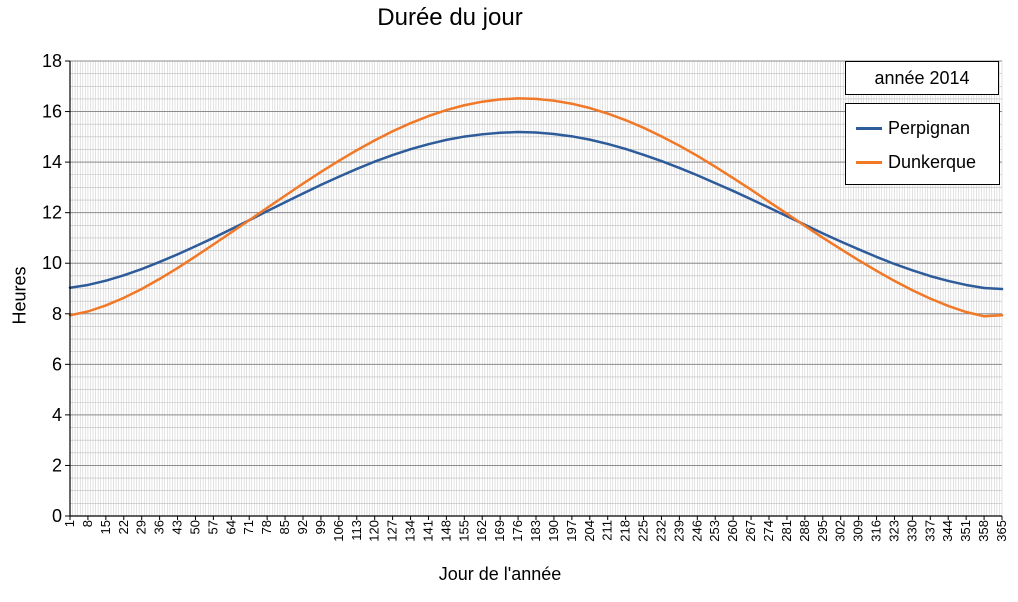  What do you see at coordinates (643, 531) in the screenshot?
I see `x-tick-label: 225` at bounding box center [643, 531].